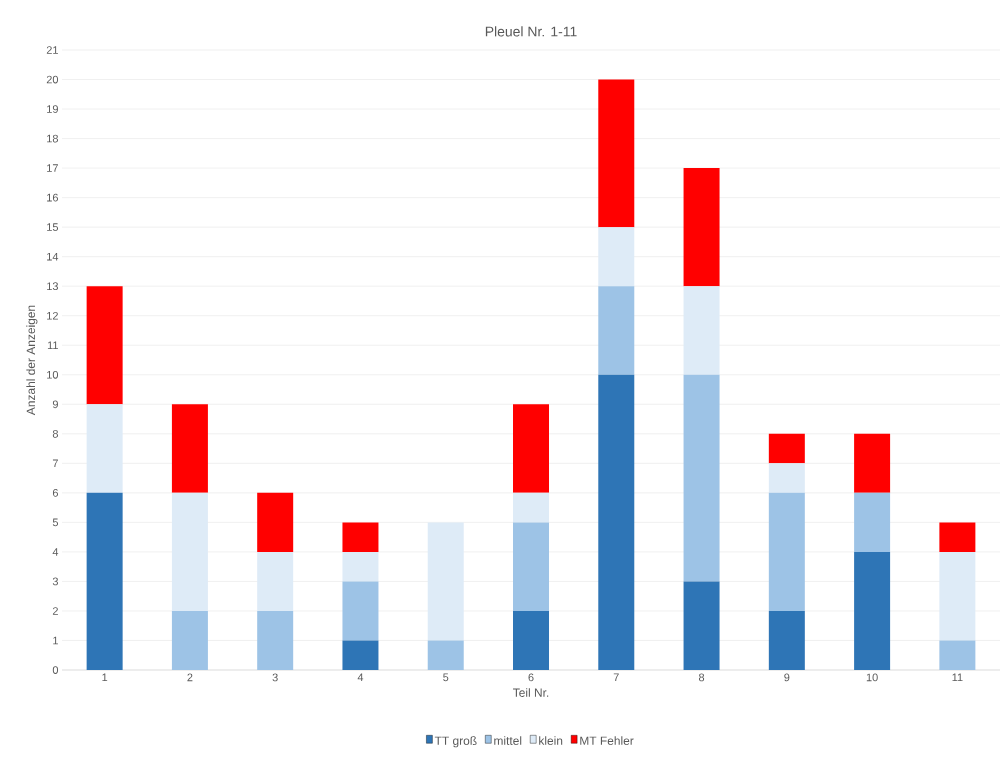  Describe the element at coordinates (531, 677) in the screenshot. I see `x-tick-label: 6` at that location.